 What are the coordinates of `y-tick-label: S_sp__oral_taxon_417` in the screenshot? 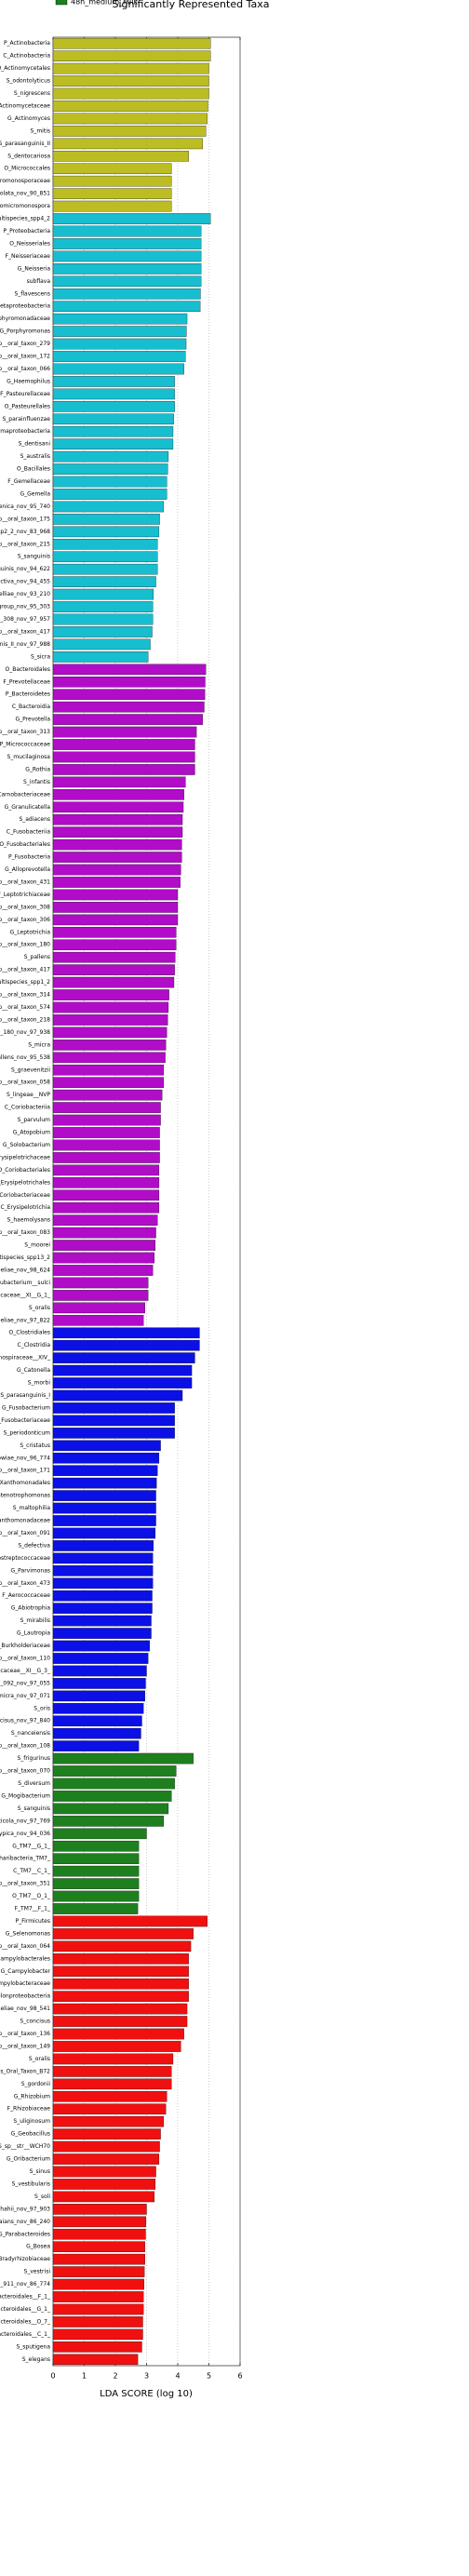 It's located at (25, 970).